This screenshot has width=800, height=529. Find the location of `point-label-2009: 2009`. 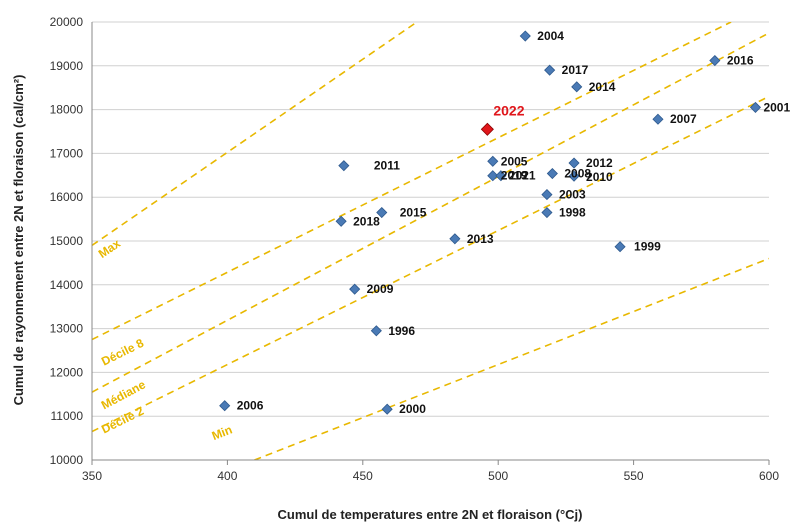

point-label-2009: 2009 is located at coordinates (380, 289).